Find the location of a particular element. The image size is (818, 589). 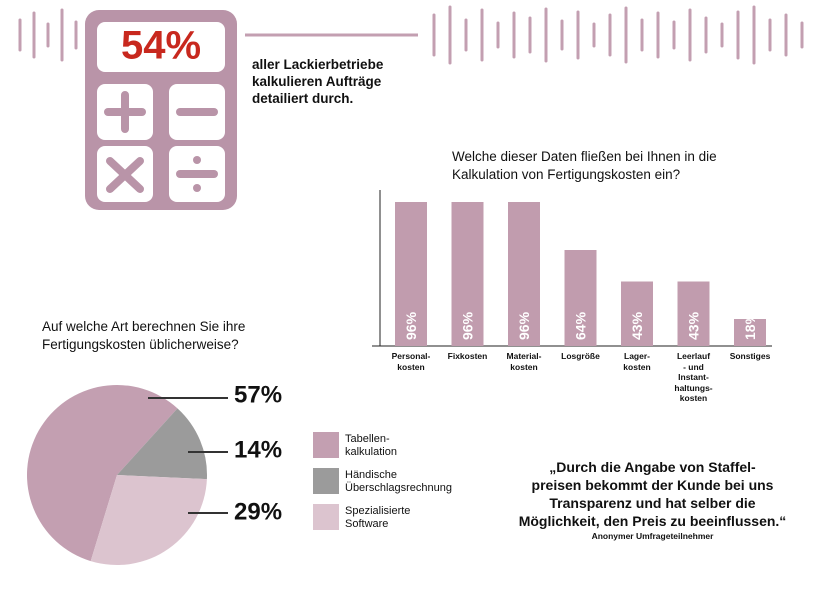

x-tick-label: Material- kosten is located at coordinates (524, 361).